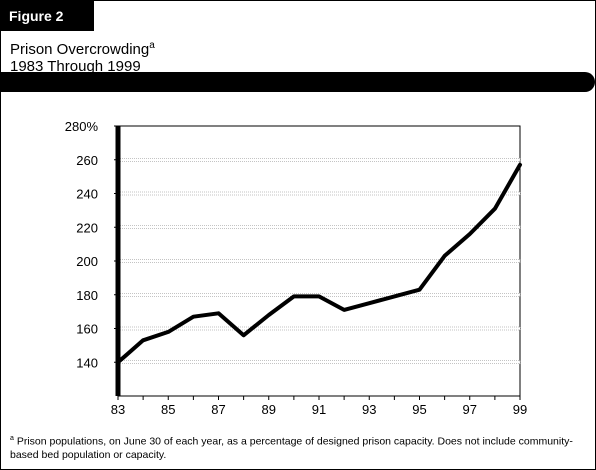 This screenshot has height=470, width=596. Describe the element at coordinates (87, 329) in the screenshot. I see `y-tick-label: 160` at that location.